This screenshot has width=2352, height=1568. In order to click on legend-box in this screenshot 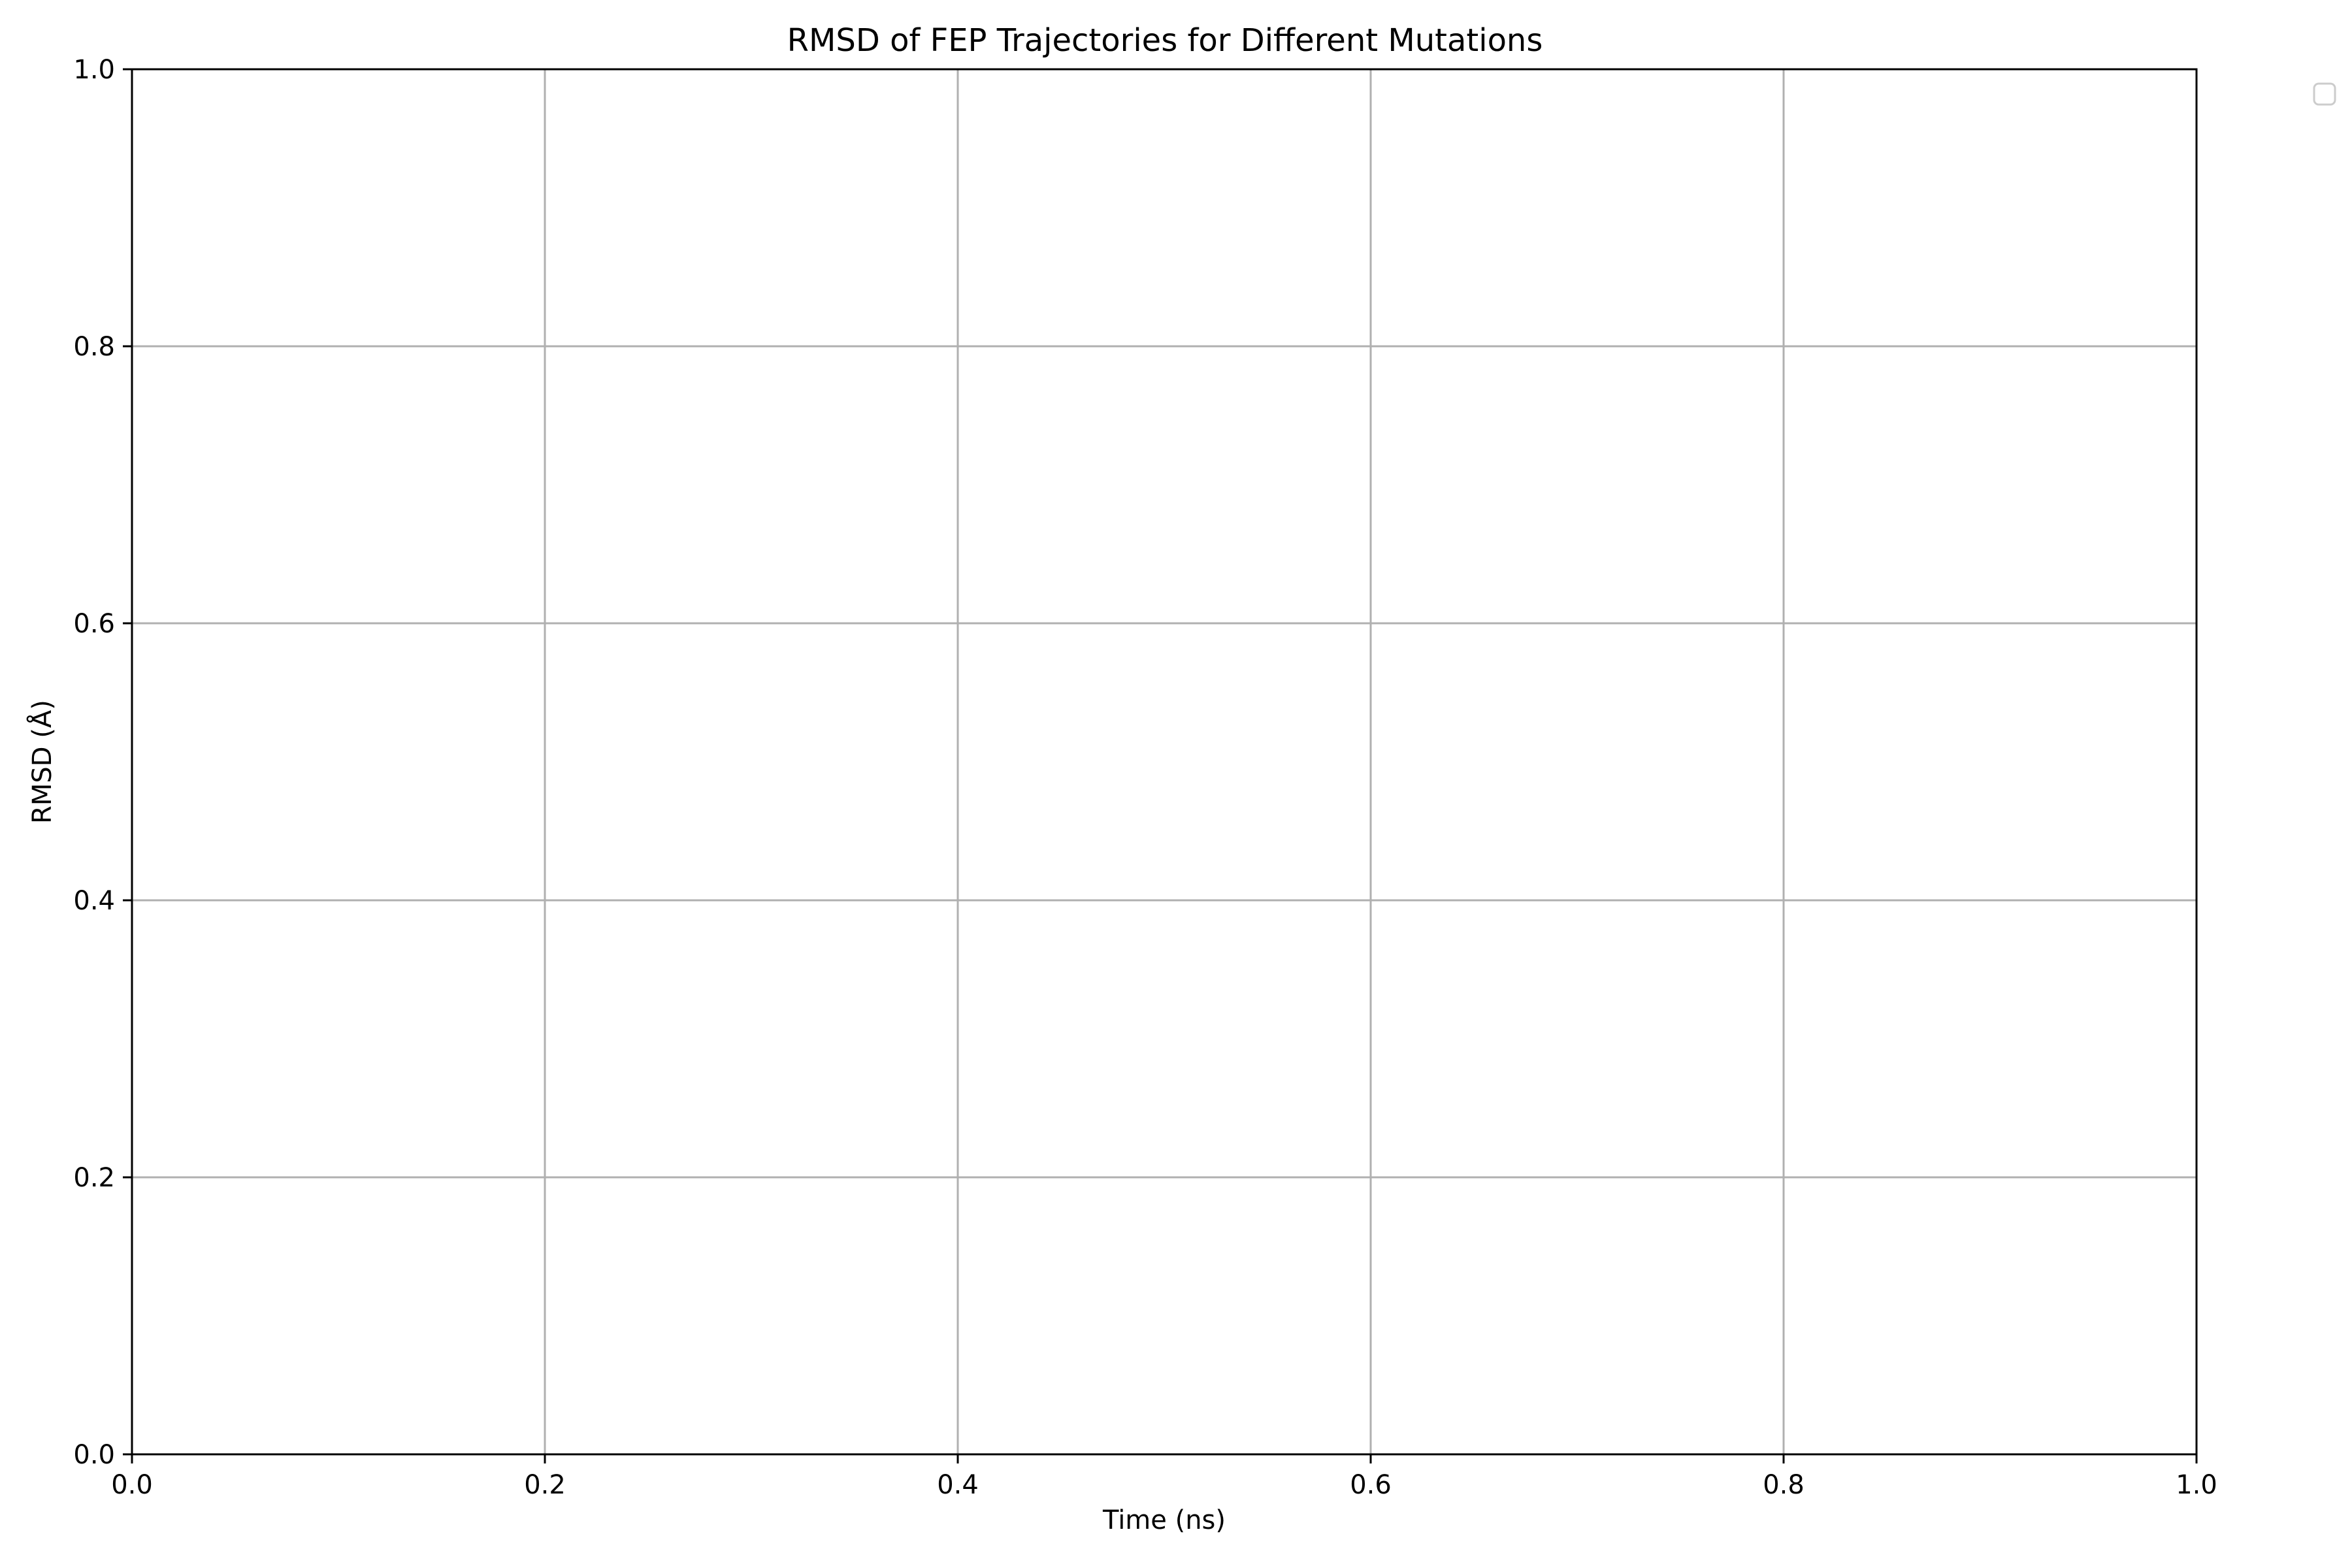, I will do `click(2324, 94)`.